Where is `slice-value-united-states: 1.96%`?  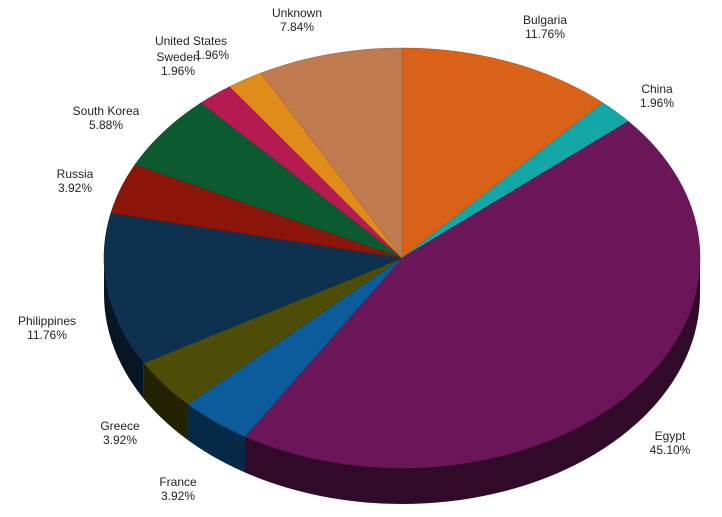
slice-value-united-states: 1.96% is located at coordinates (212, 55).